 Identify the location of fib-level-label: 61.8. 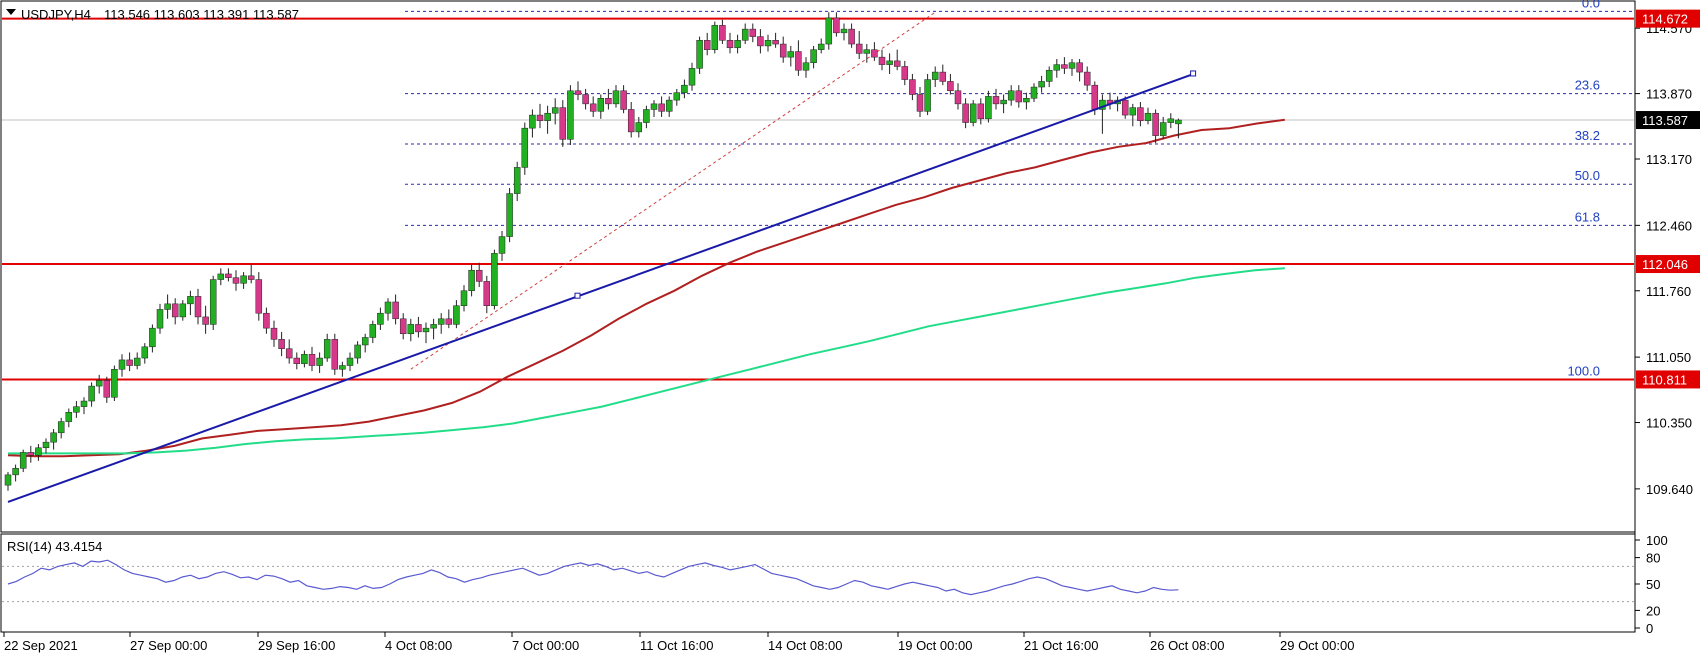
(1587, 216).